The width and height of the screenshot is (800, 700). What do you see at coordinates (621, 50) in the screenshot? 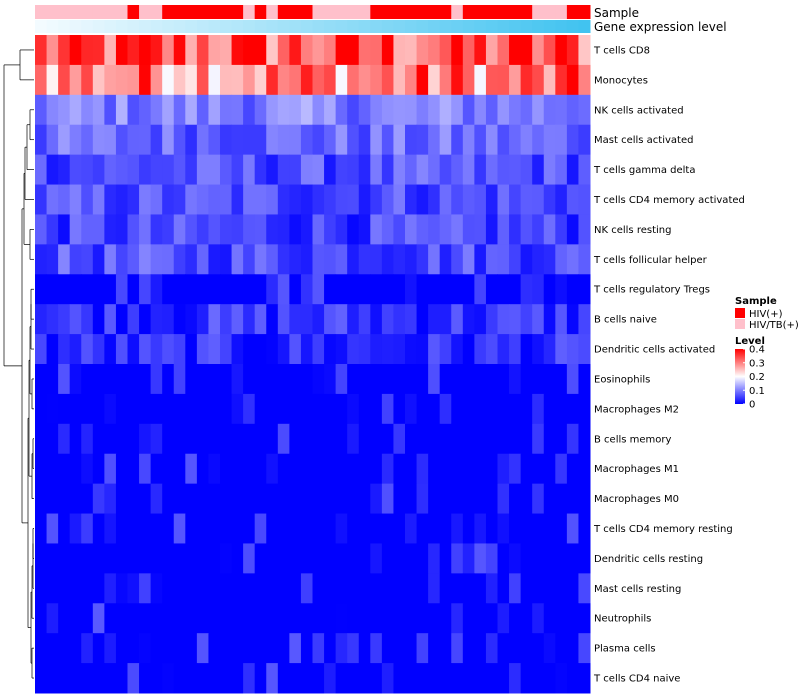
I see `row-label: T cells CD8` at bounding box center [621, 50].